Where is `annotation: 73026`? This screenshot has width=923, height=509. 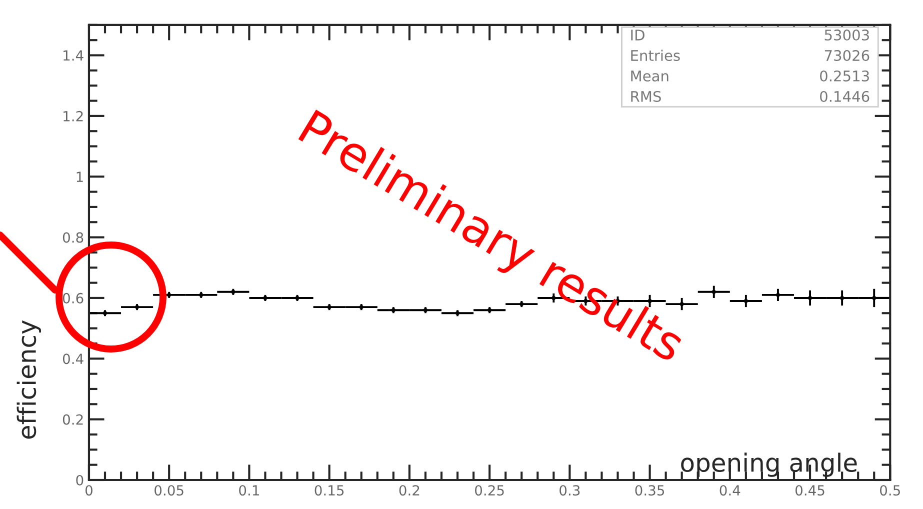 annotation: 73026 is located at coordinates (847, 56).